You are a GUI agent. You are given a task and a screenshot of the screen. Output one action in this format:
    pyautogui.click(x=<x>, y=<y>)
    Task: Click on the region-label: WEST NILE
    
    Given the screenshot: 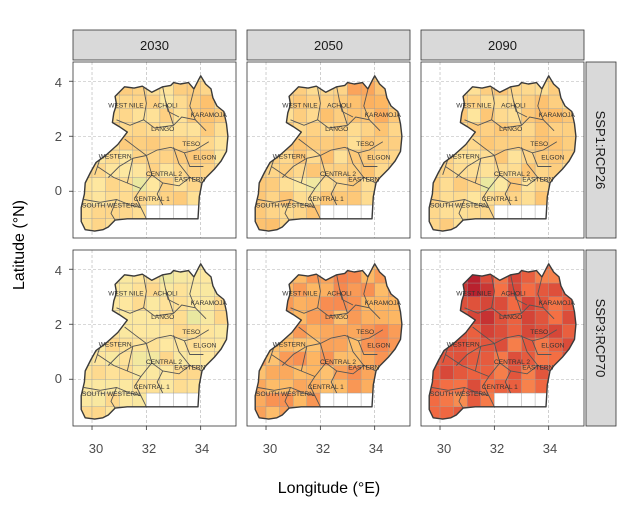 What is the action you would take?
    pyautogui.click(x=474, y=293)
    